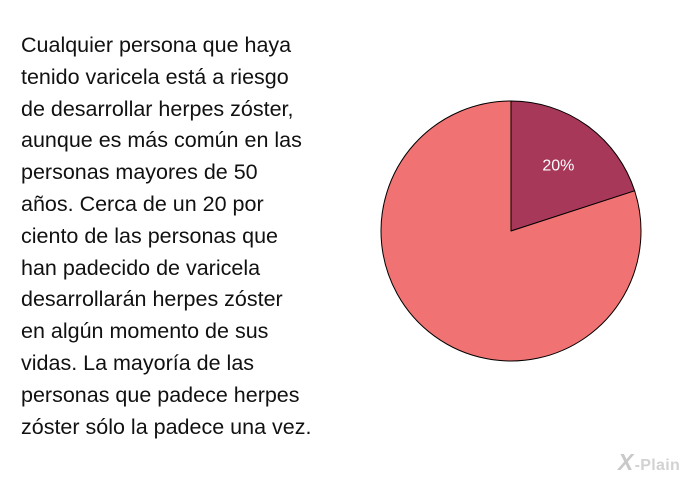  What do you see at coordinates (141, 267) in the screenshot?
I see `text-line: han padecido de varicela` at bounding box center [141, 267].